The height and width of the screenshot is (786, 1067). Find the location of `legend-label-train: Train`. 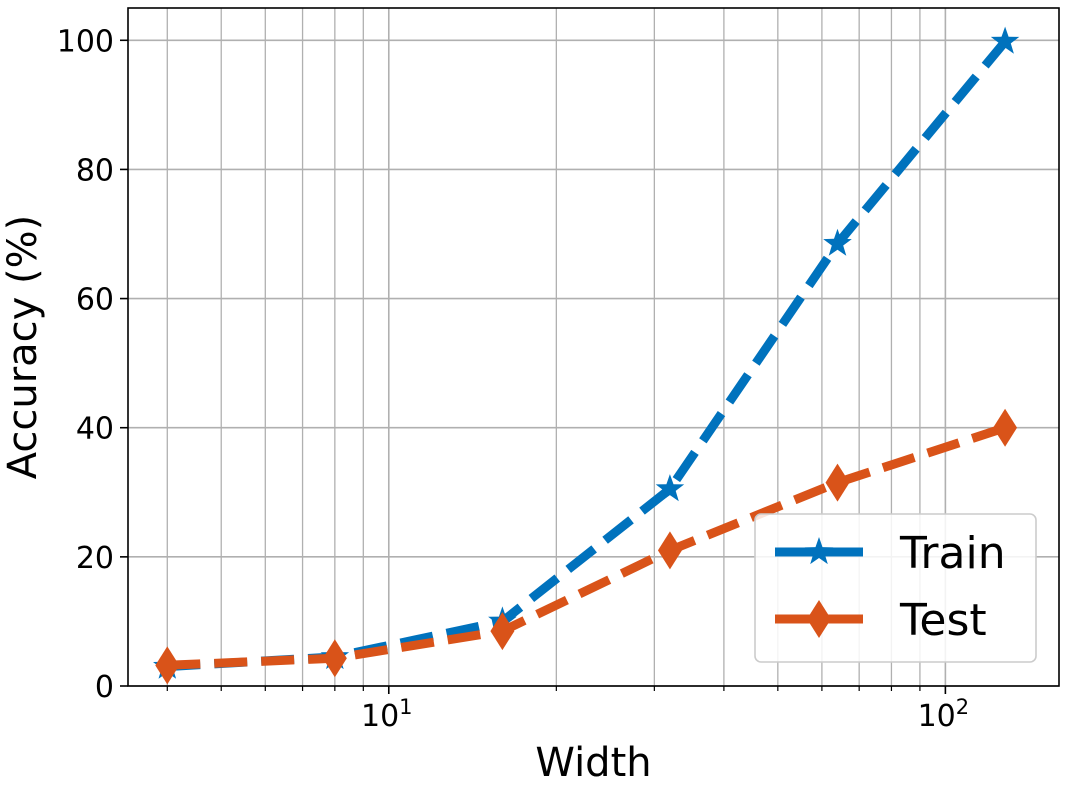

legend-label-train: Train is located at coordinates (952, 553).